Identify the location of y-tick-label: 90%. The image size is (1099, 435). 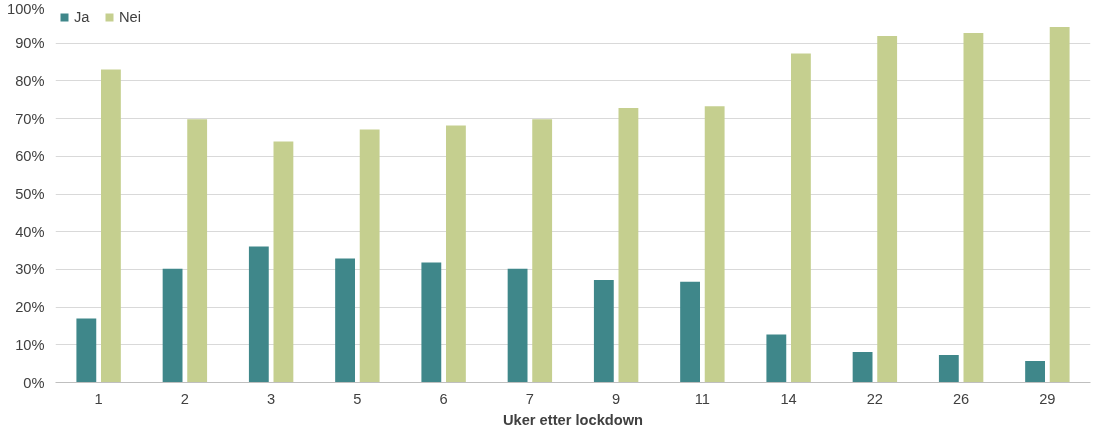
(30, 43).